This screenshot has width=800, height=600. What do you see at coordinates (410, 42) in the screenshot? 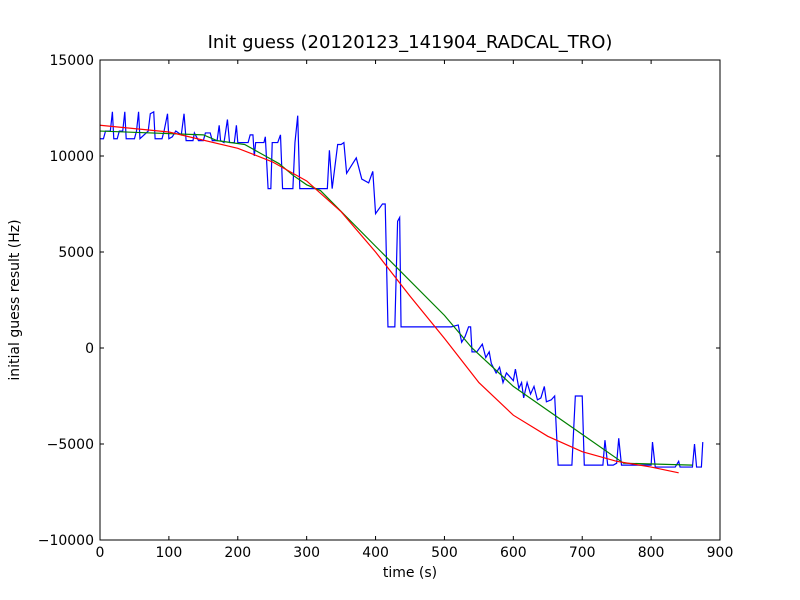
I see `chart-title: Init guess (20120123_141904_RADCAL_TRO)` at bounding box center [410, 42].